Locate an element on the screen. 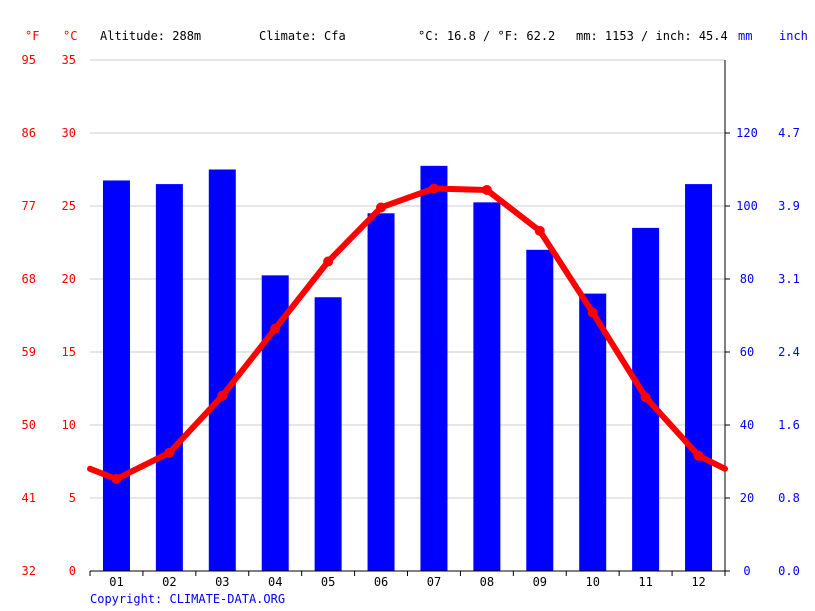 The image size is (815, 611). celsius-tick-label: 5 is located at coordinates (72, 498).